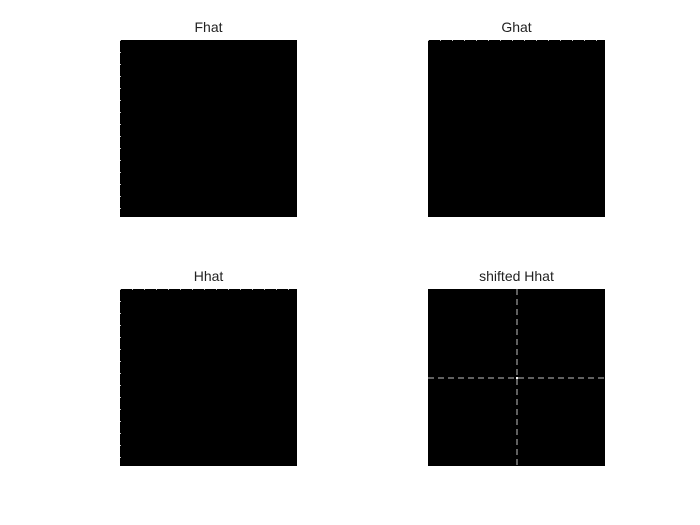  Describe the element at coordinates (516, 27) in the screenshot. I see `panel-title-ghat: Ghat` at that location.